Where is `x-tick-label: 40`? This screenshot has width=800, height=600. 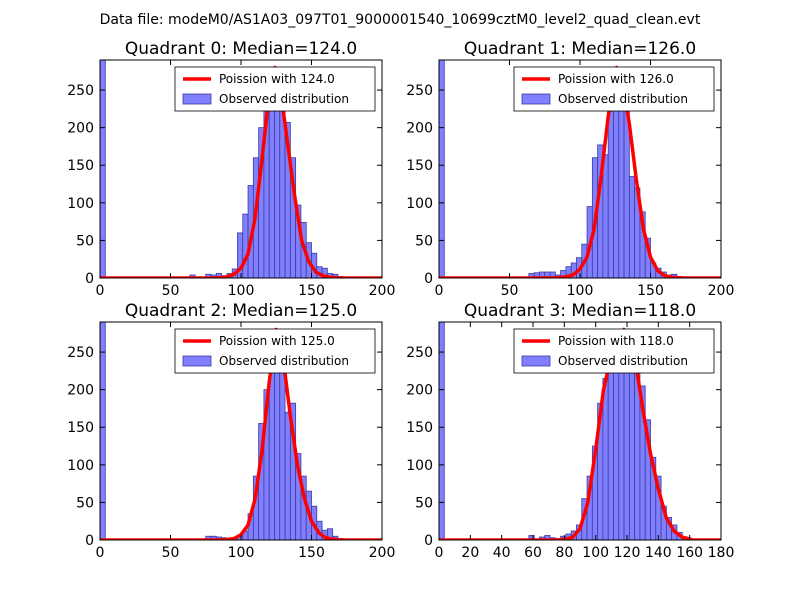
x-tick-label: 40 is located at coordinates (502, 553).